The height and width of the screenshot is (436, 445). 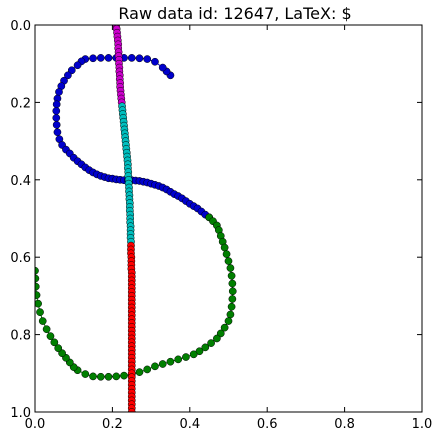 What do you see at coordinates (189, 424) in the screenshot?
I see `x-tick-label-2: 0.4` at bounding box center [189, 424].